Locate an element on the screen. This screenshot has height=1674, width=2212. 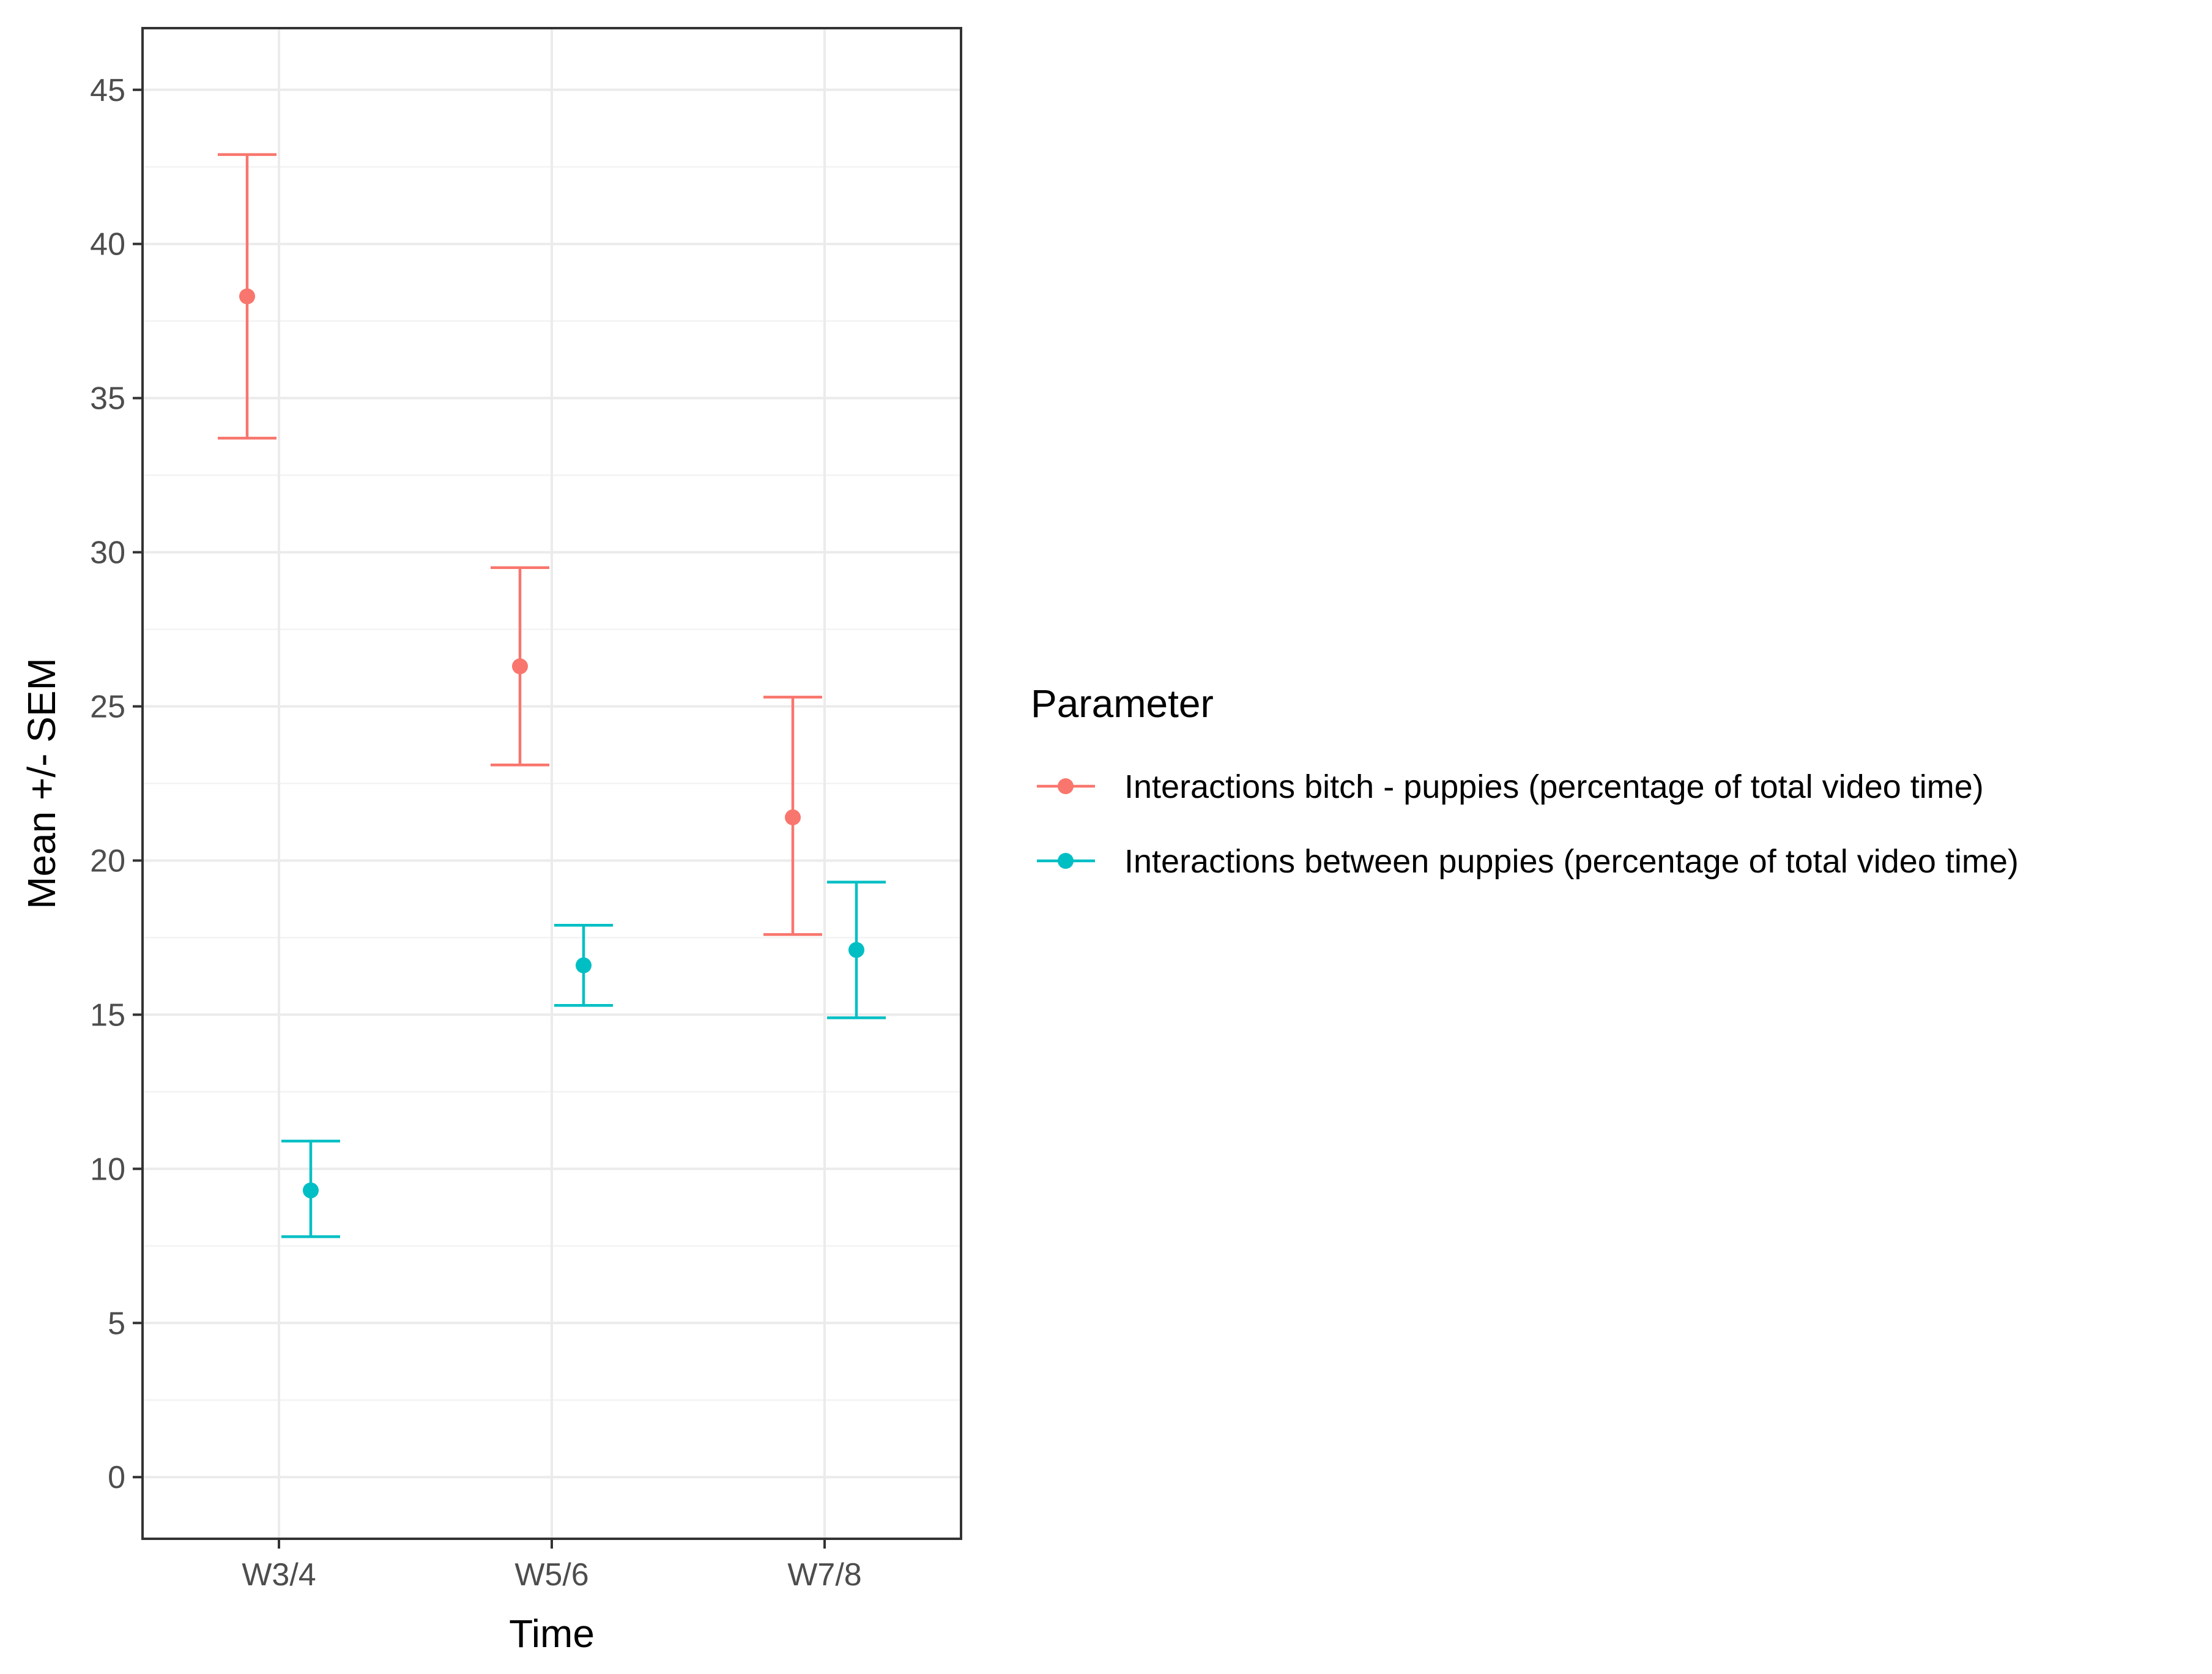
y-tick-label: 10 is located at coordinates (107, 1169).